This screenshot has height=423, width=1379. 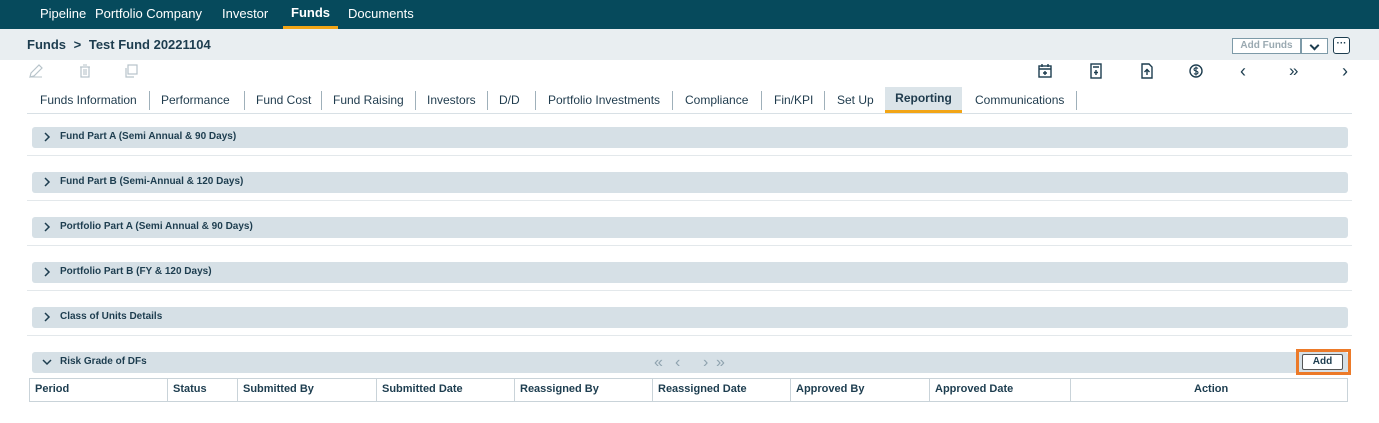 What do you see at coordinates (1147, 71) in the screenshot?
I see `export-icon` at bounding box center [1147, 71].